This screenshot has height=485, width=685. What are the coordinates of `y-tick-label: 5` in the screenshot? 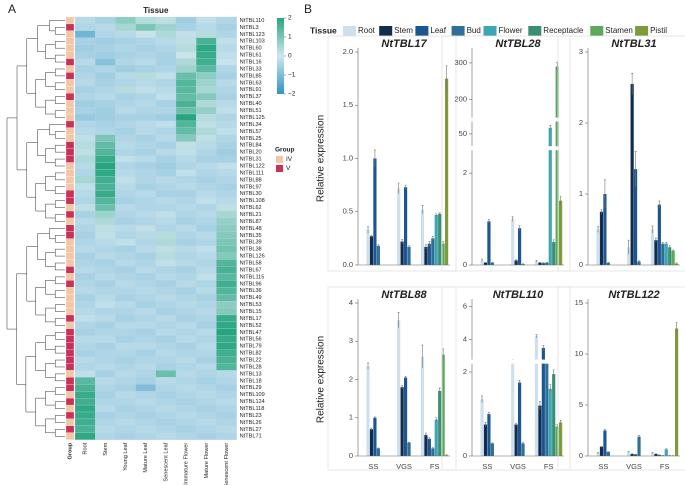 It's located at (581, 404).